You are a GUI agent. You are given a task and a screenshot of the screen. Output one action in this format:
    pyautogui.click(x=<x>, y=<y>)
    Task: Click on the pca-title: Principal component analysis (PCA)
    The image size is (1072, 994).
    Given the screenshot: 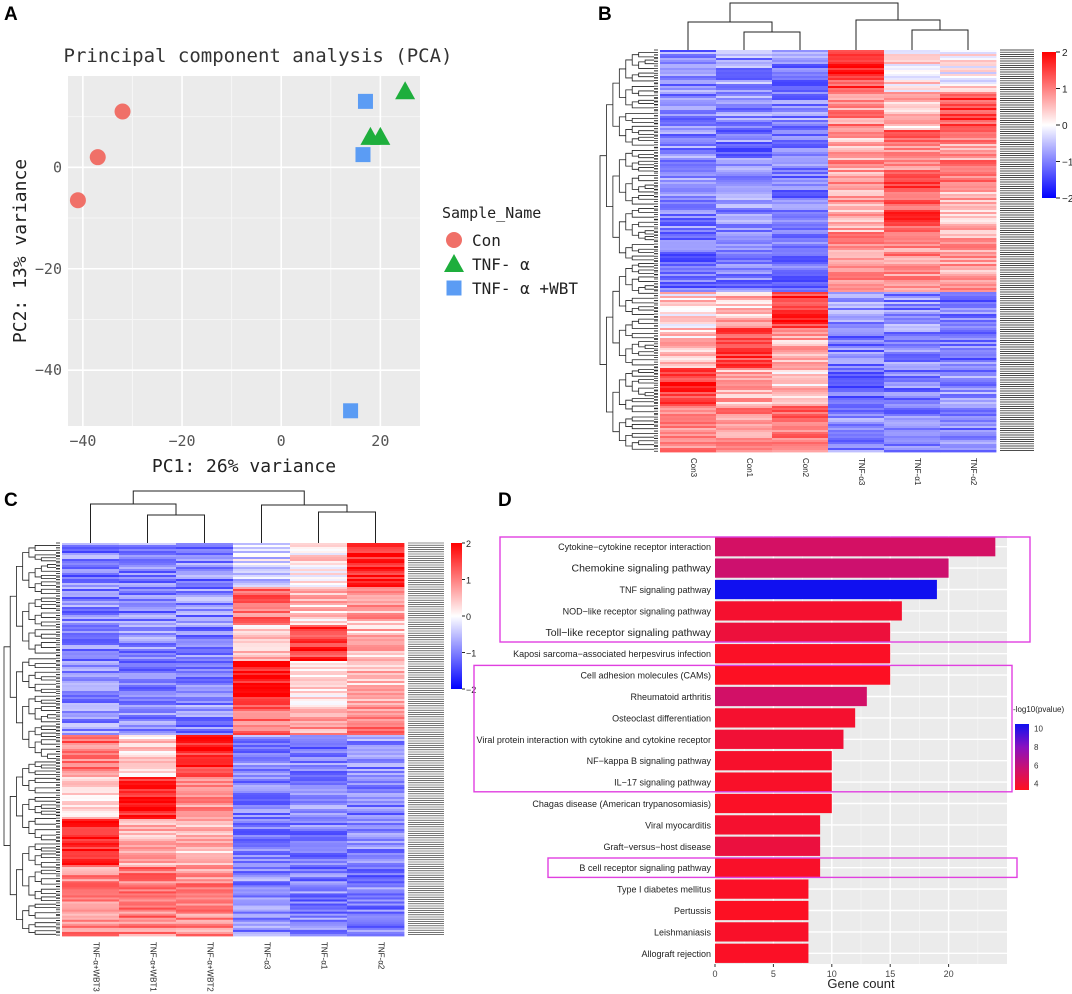 What is the action you would take?
    pyautogui.click(x=258, y=56)
    